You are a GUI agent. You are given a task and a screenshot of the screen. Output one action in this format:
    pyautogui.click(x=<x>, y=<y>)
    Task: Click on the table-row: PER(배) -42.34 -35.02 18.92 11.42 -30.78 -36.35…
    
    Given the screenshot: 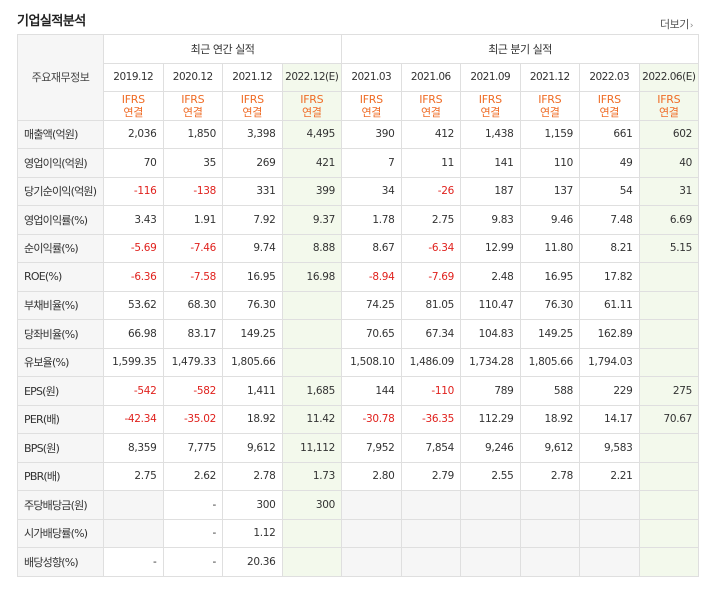 What is the action you would take?
    pyautogui.click(x=358, y=419)
    